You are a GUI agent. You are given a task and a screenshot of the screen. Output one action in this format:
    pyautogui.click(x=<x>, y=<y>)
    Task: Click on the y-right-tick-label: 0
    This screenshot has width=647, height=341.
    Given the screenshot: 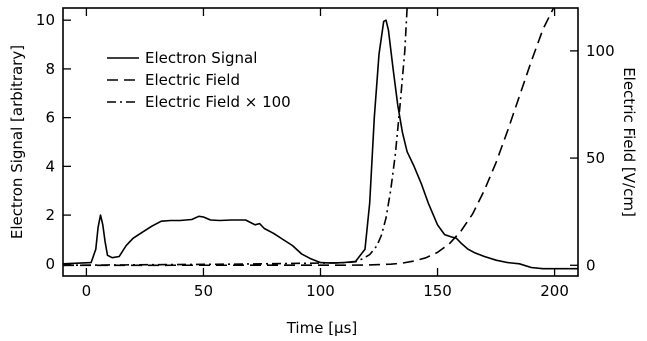 What is the action you would take?
    pyautogui.click(x=591, y=265)
    